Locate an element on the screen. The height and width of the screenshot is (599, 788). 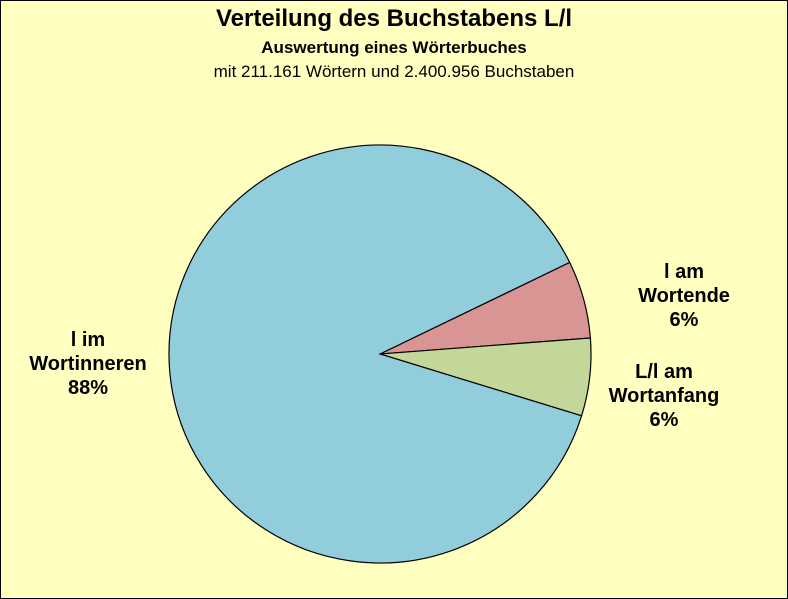
chart-subtitle: Auswertung eines Wörterbuches is located at coordinates (394, 47).